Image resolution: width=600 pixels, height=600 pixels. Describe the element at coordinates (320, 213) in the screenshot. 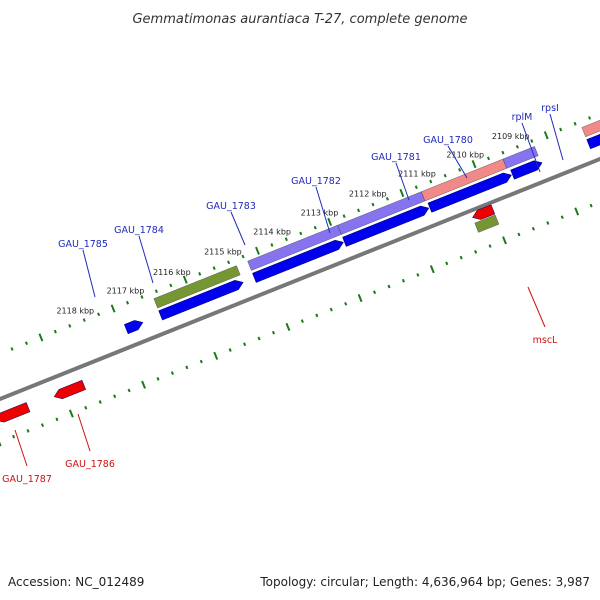

I see `tick-label: 2113 kbp` at that location.